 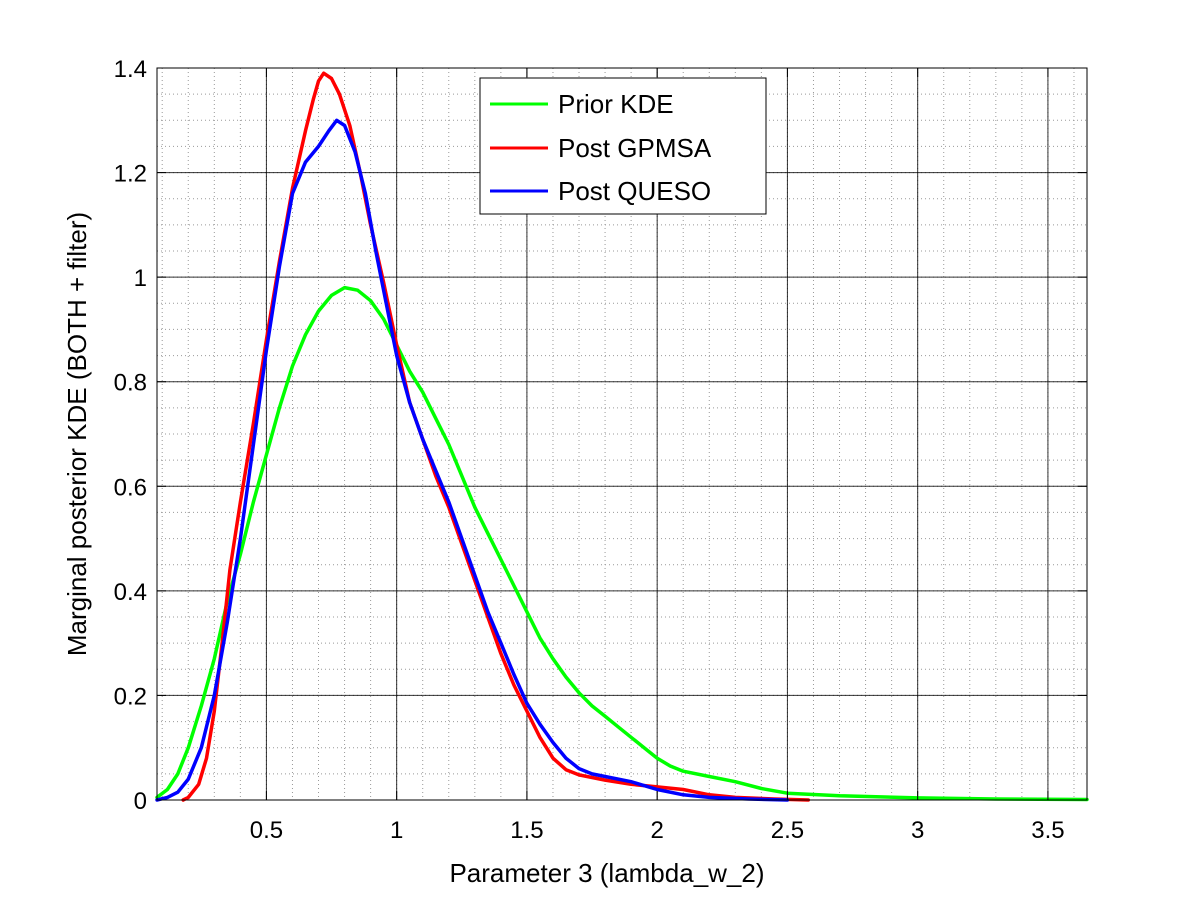 What do you see at coordinates (77, 434) in the screenshot?
I see `y-axis-label: Marginal posterior KDE (BOTH + filter)` at bounding box center [77, 434].